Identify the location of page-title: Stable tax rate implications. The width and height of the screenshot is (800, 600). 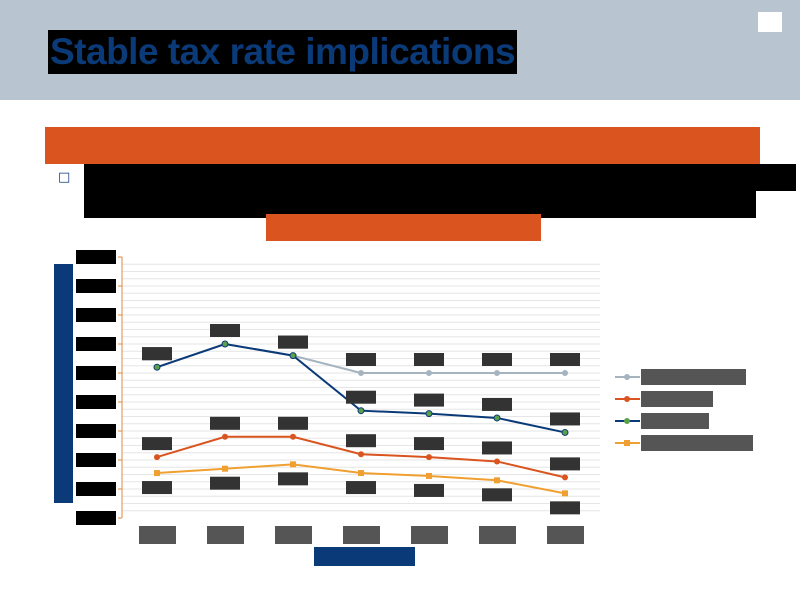
(283, 52).